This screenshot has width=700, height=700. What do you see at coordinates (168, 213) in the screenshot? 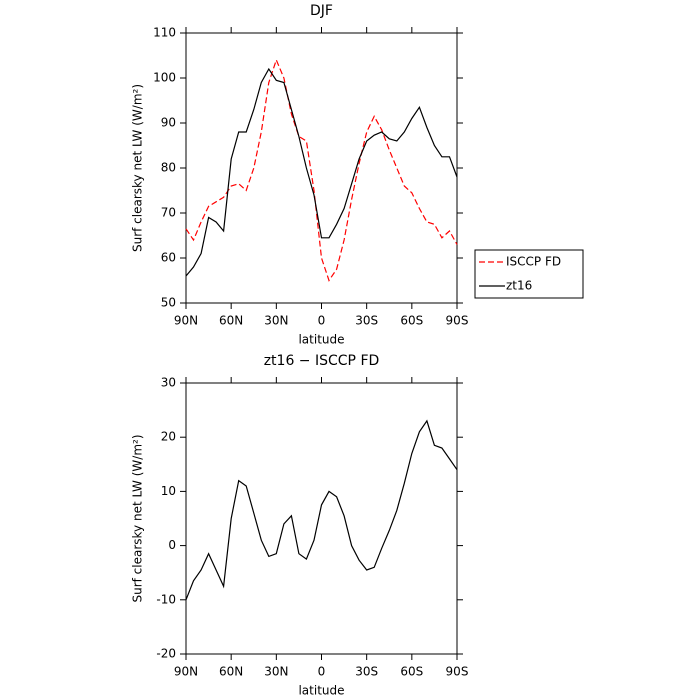
I see `y-tick-label: 70` at bounding box center [168, 213].